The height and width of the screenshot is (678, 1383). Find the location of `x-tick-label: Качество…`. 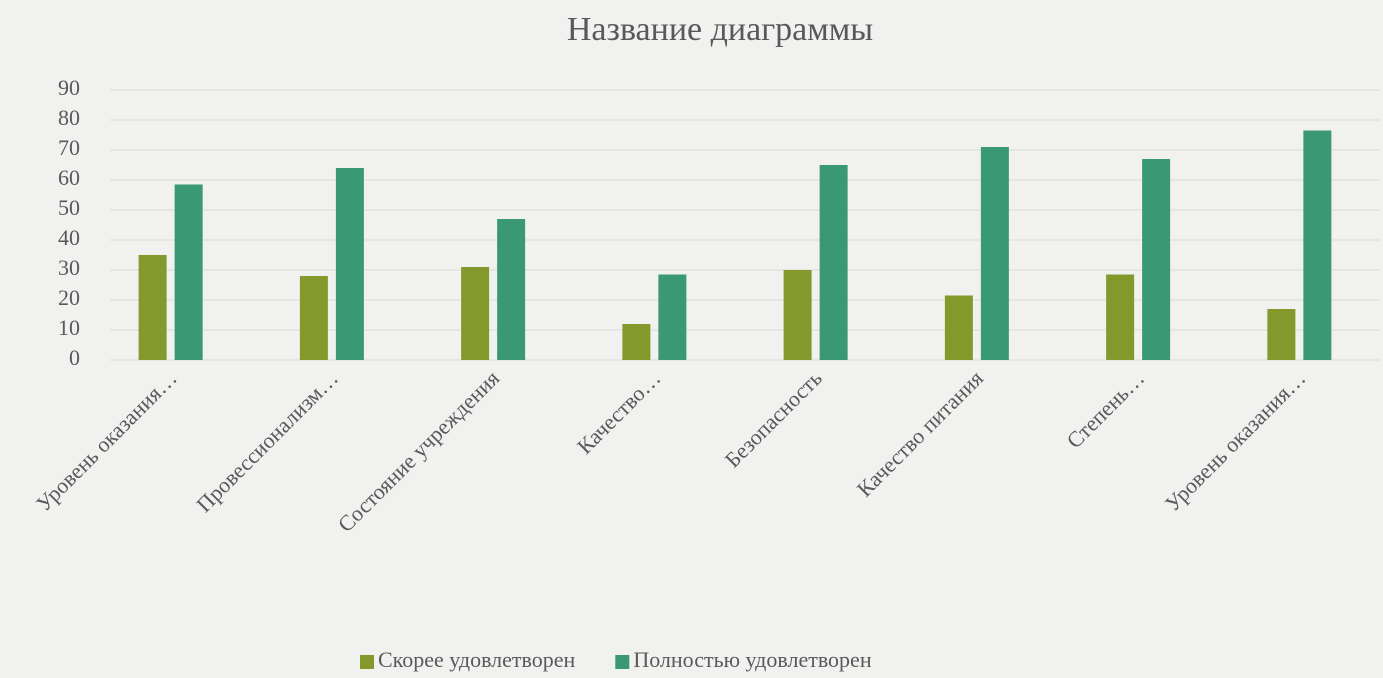

x-tick-label: Качество… is located at coordinates (619, 412).